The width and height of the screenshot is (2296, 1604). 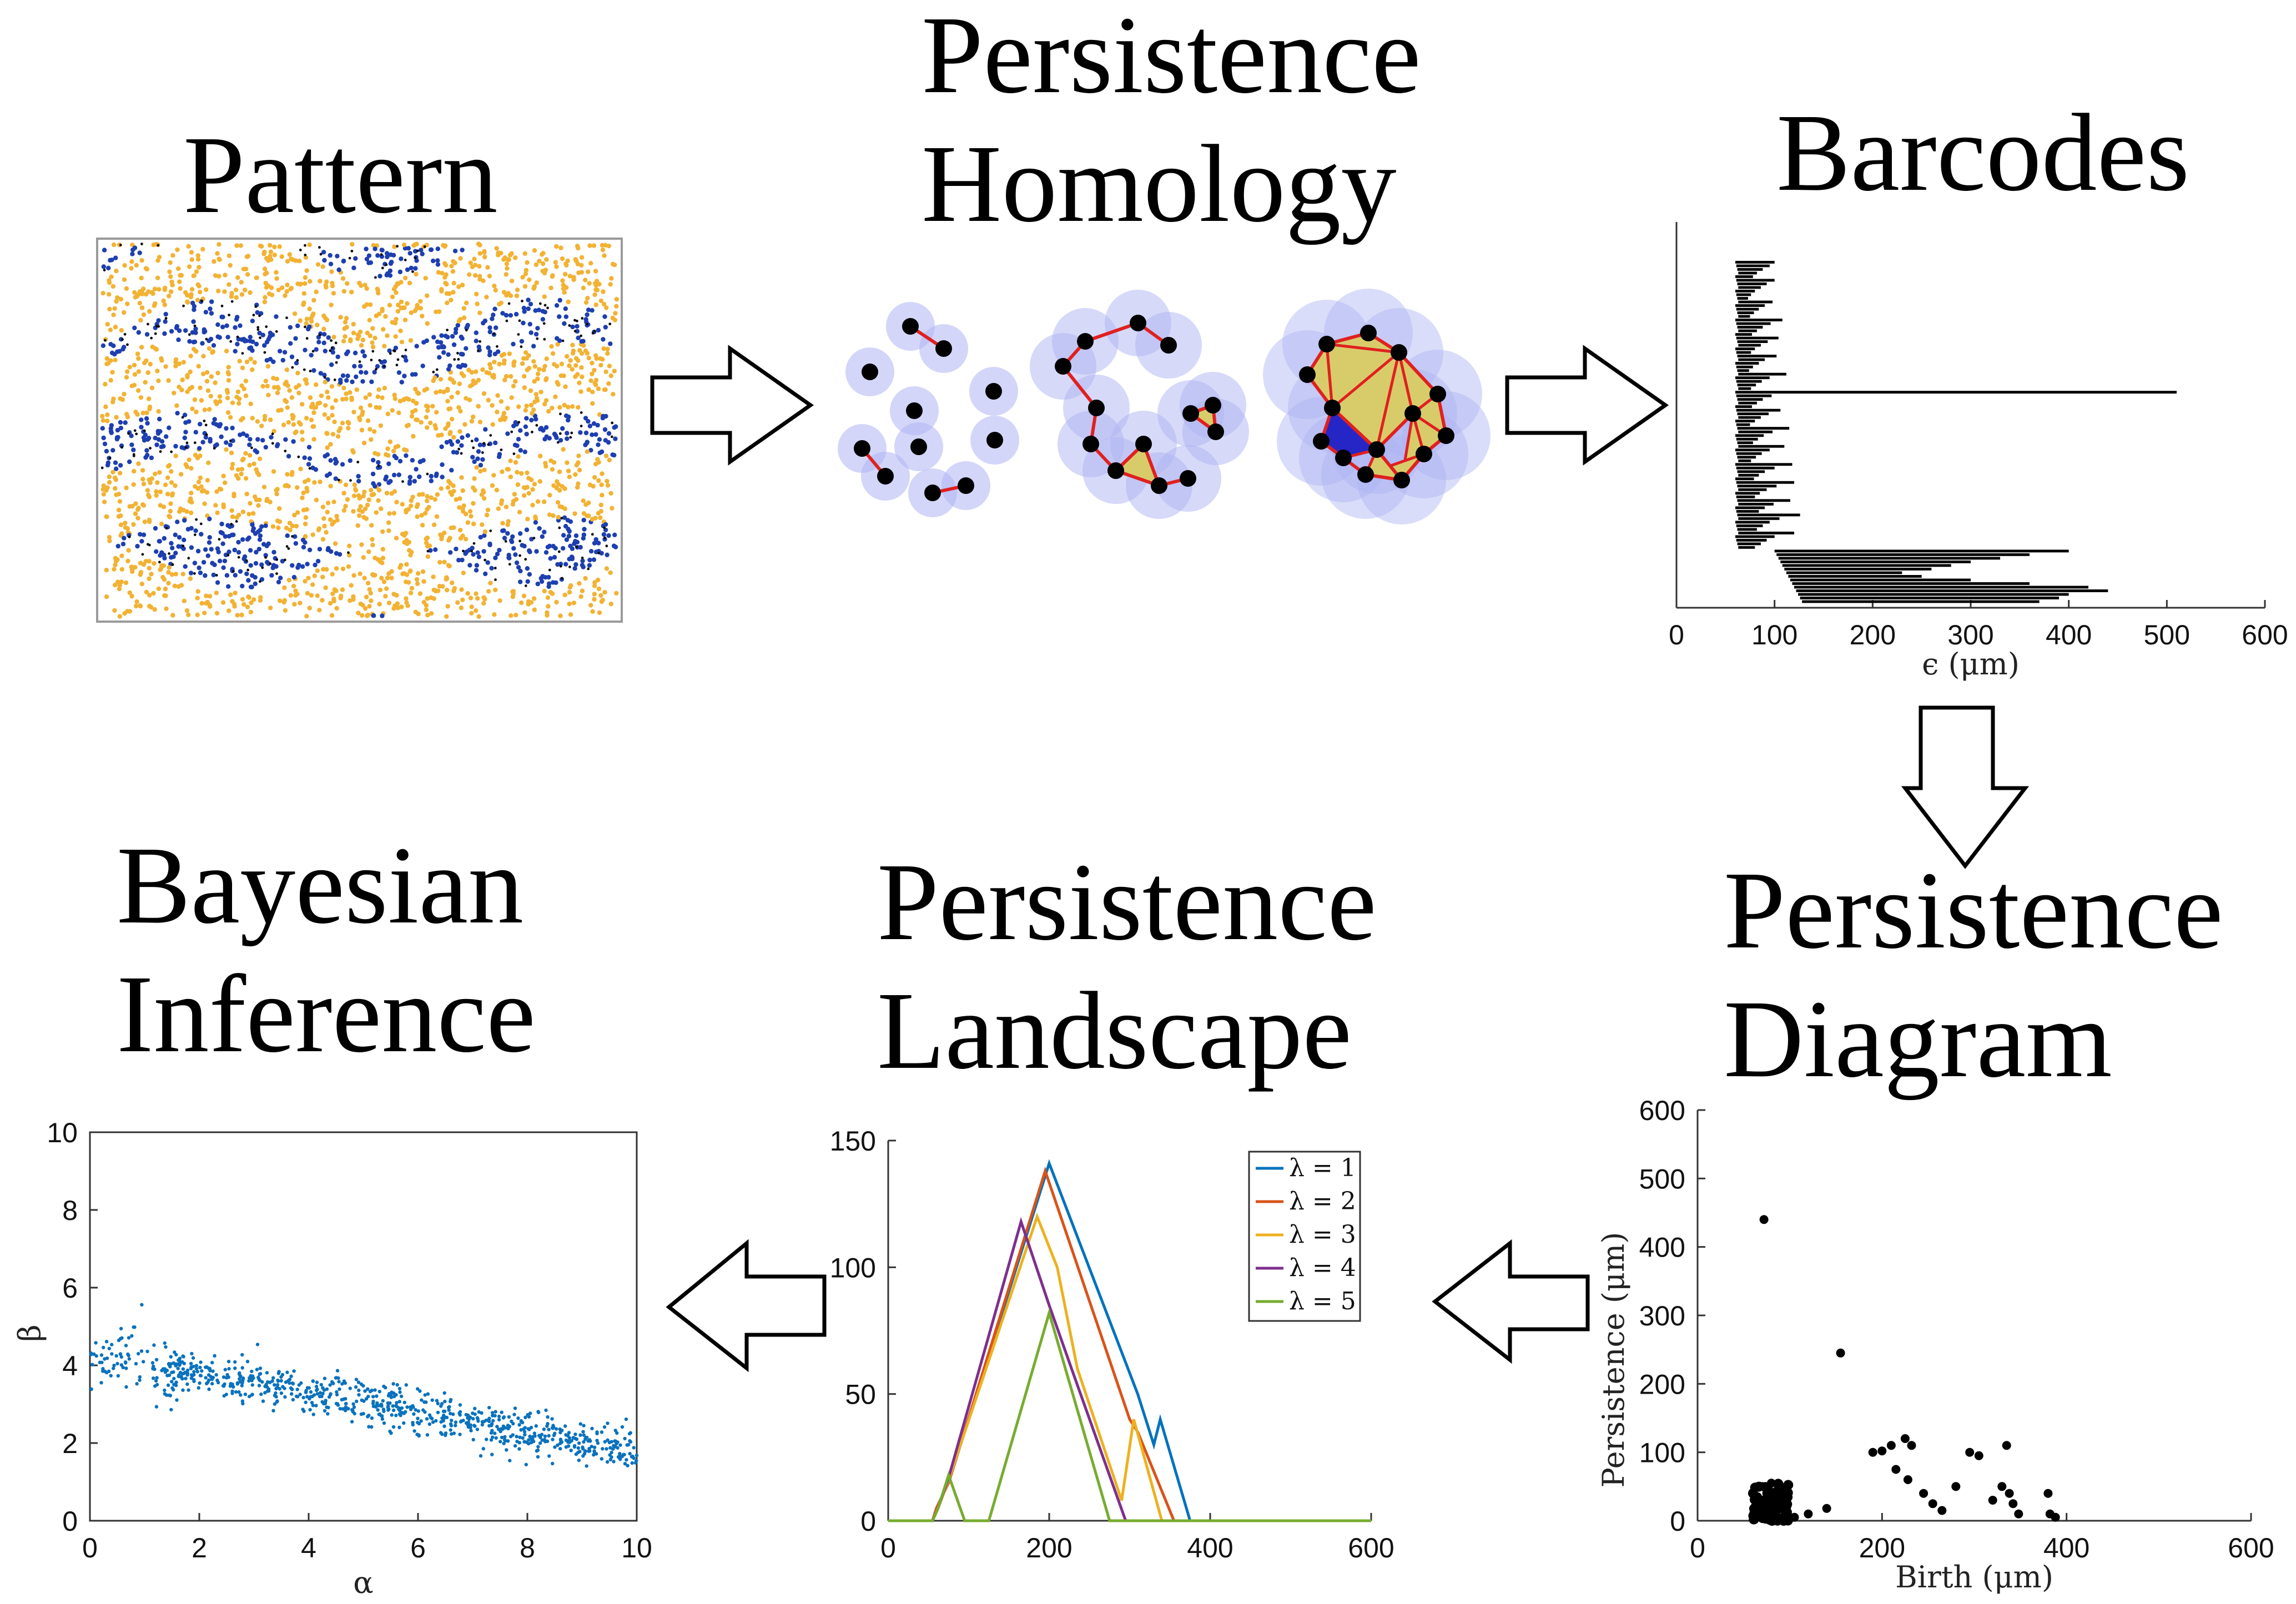 What do you see at coordinates (1164, 406) in the screenshot?
I see `filtration-complexes` at bounding box center [1164, 406].